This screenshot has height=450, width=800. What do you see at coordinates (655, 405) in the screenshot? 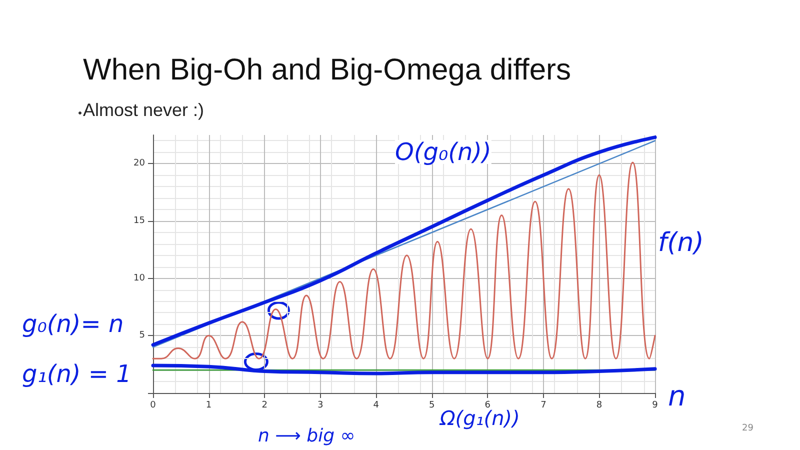
I see `x-tick-label: 9` at bounding box center [655, 405].